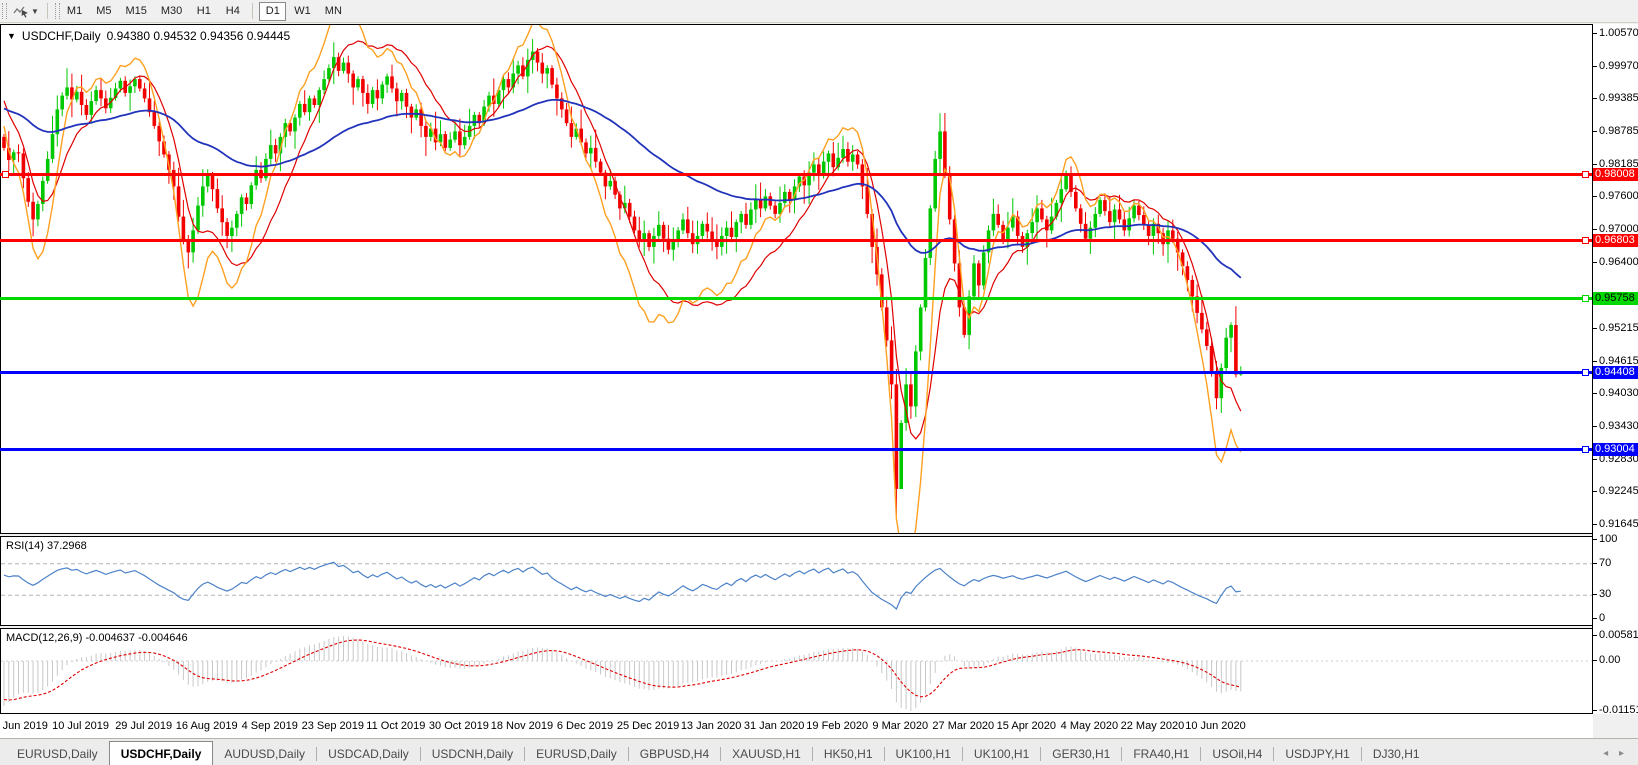 This screenshot has height=765, width=1638. I want to click on level-line-0.94408, so click(796, 372).